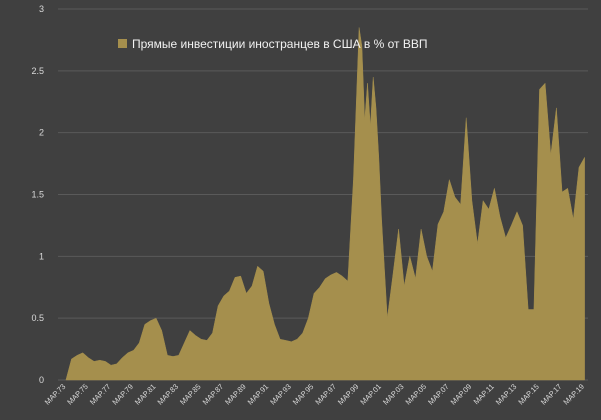  Describe the element at coordinates (573, 394) in the screenshot. I see `x-tick-label: MAP.19` at that location.